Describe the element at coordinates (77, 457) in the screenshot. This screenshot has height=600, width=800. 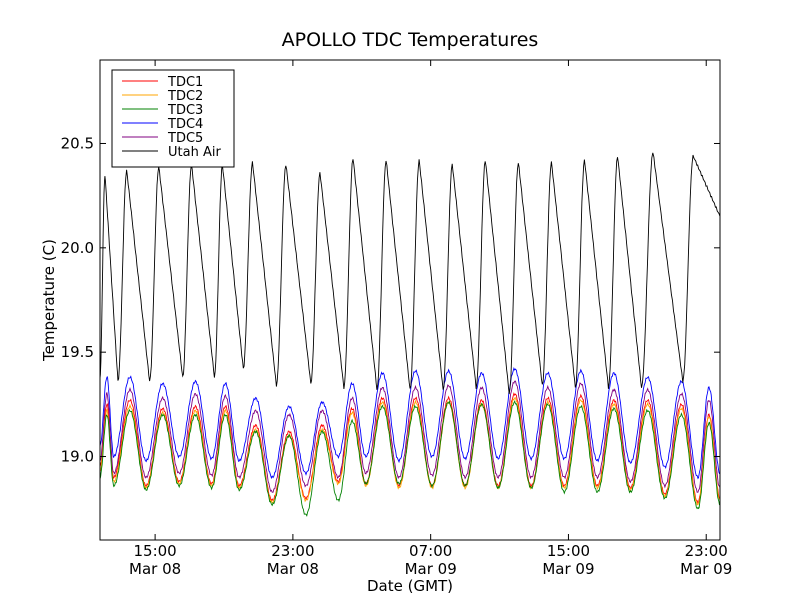
I see `y-tick-label: 19.0` at that location.